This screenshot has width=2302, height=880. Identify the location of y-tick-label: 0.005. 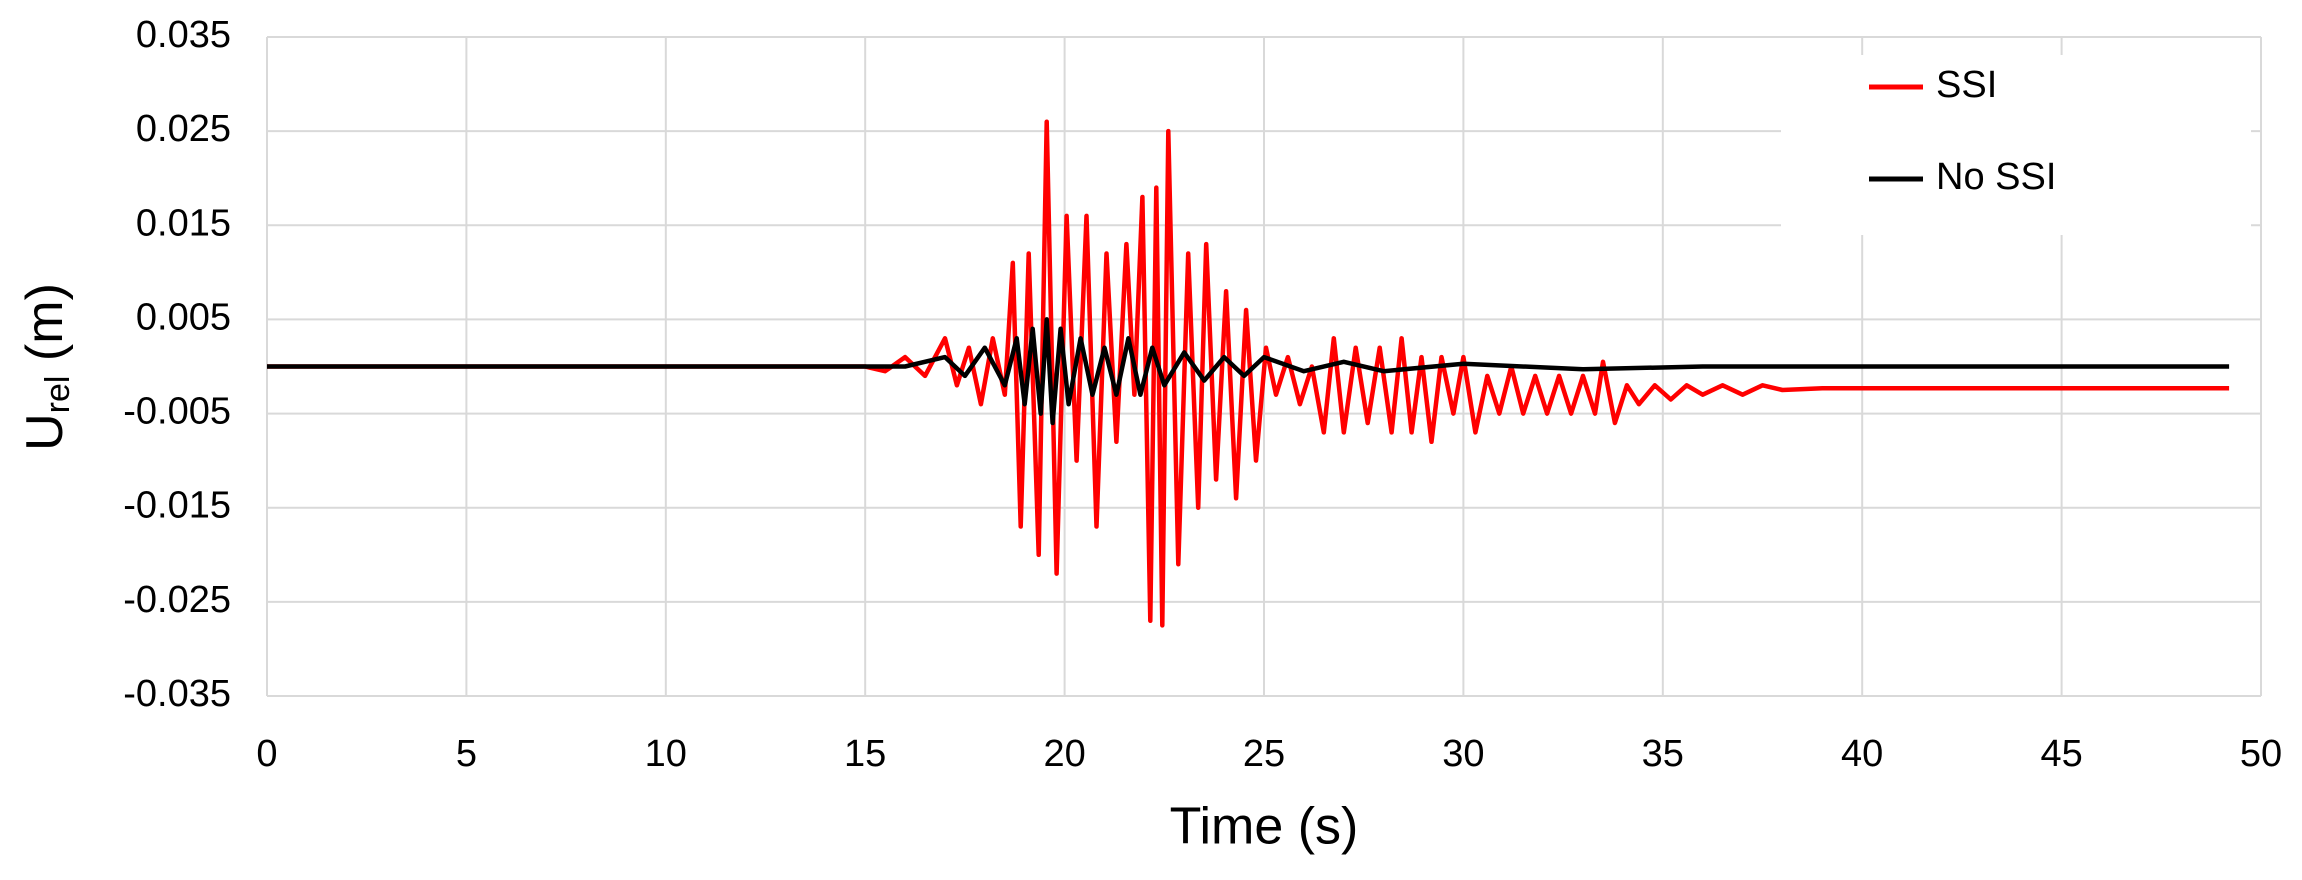
(183, 317).